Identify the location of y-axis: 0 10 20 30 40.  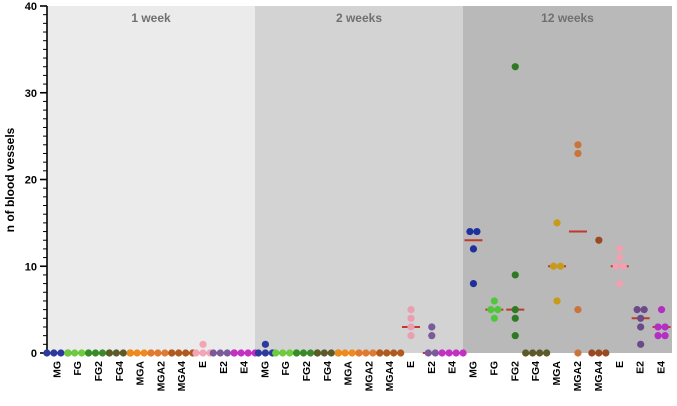
(36, 180).